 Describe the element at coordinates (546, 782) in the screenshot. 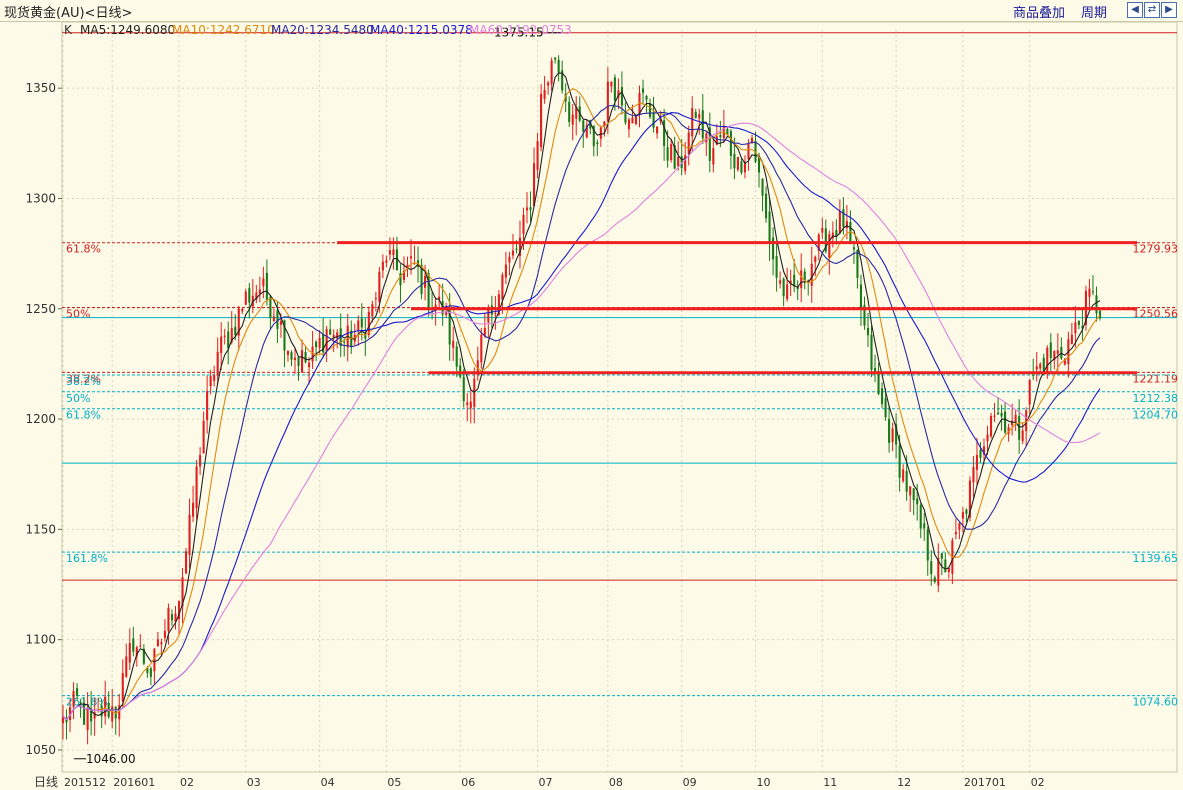

I see `x-tick-label: 07` at that location.